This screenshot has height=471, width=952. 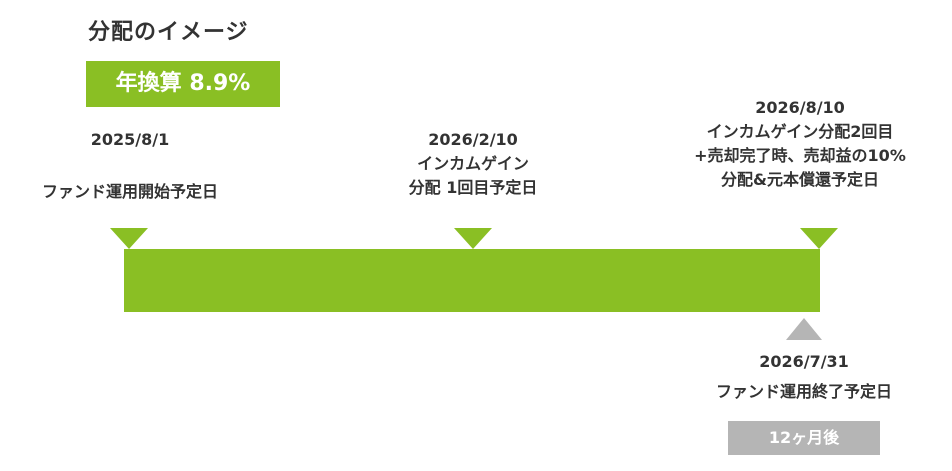 What do you see at coordinates (804, 329) in the screenshot?
I see `milestone-end-marker` at bounding box center [804, 329].